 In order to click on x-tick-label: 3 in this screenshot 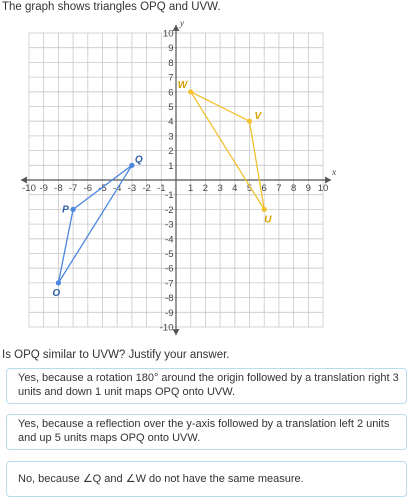, I will do `click(219, 188)`.